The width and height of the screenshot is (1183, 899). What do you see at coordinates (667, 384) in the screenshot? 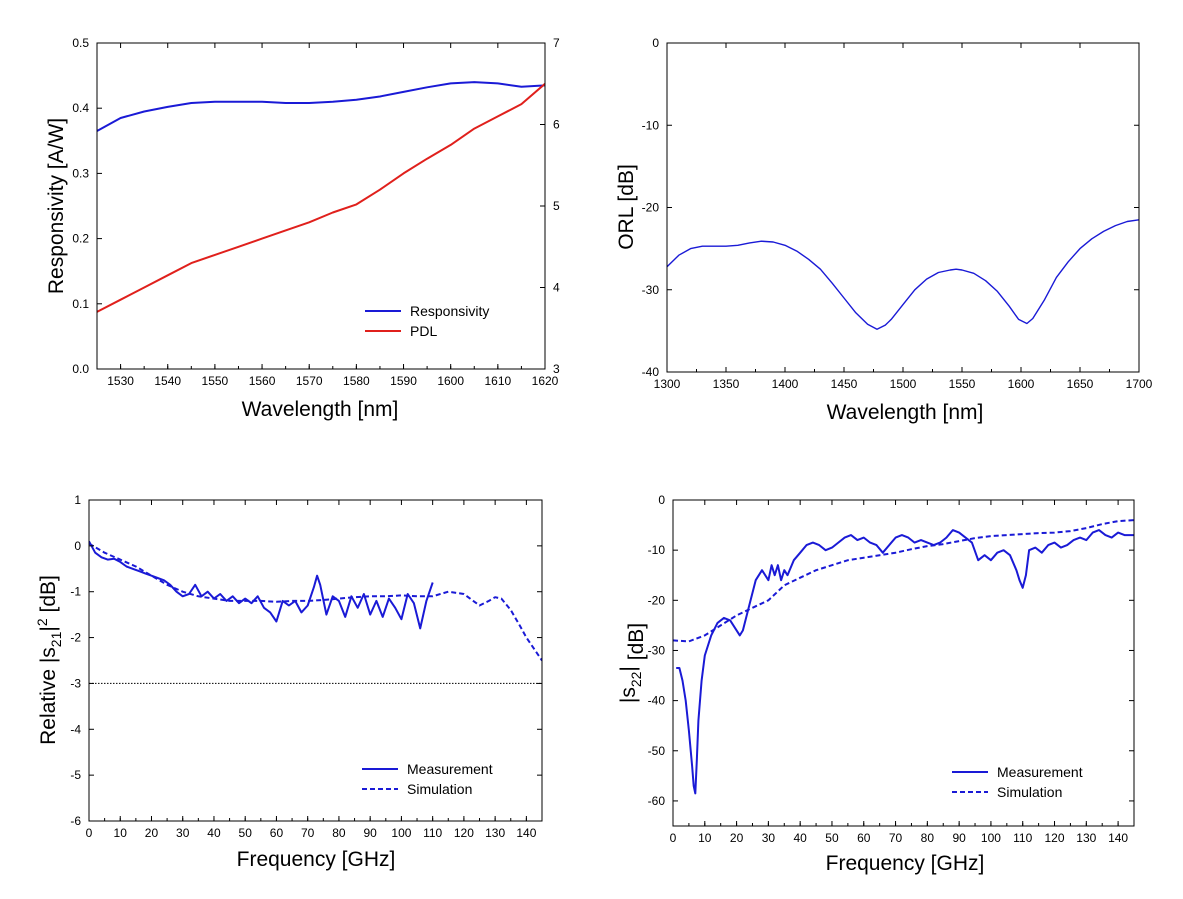
I see `x-tick-label: 1300` at bounding box center [667, 384].